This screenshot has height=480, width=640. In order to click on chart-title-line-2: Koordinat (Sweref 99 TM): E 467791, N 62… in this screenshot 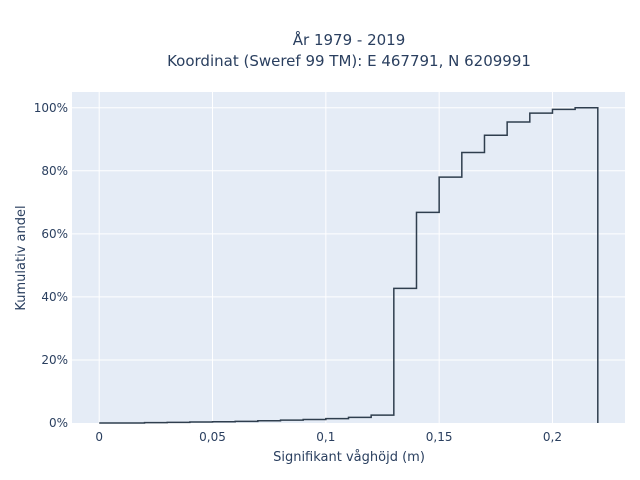, I will do `click(349, 61)`.